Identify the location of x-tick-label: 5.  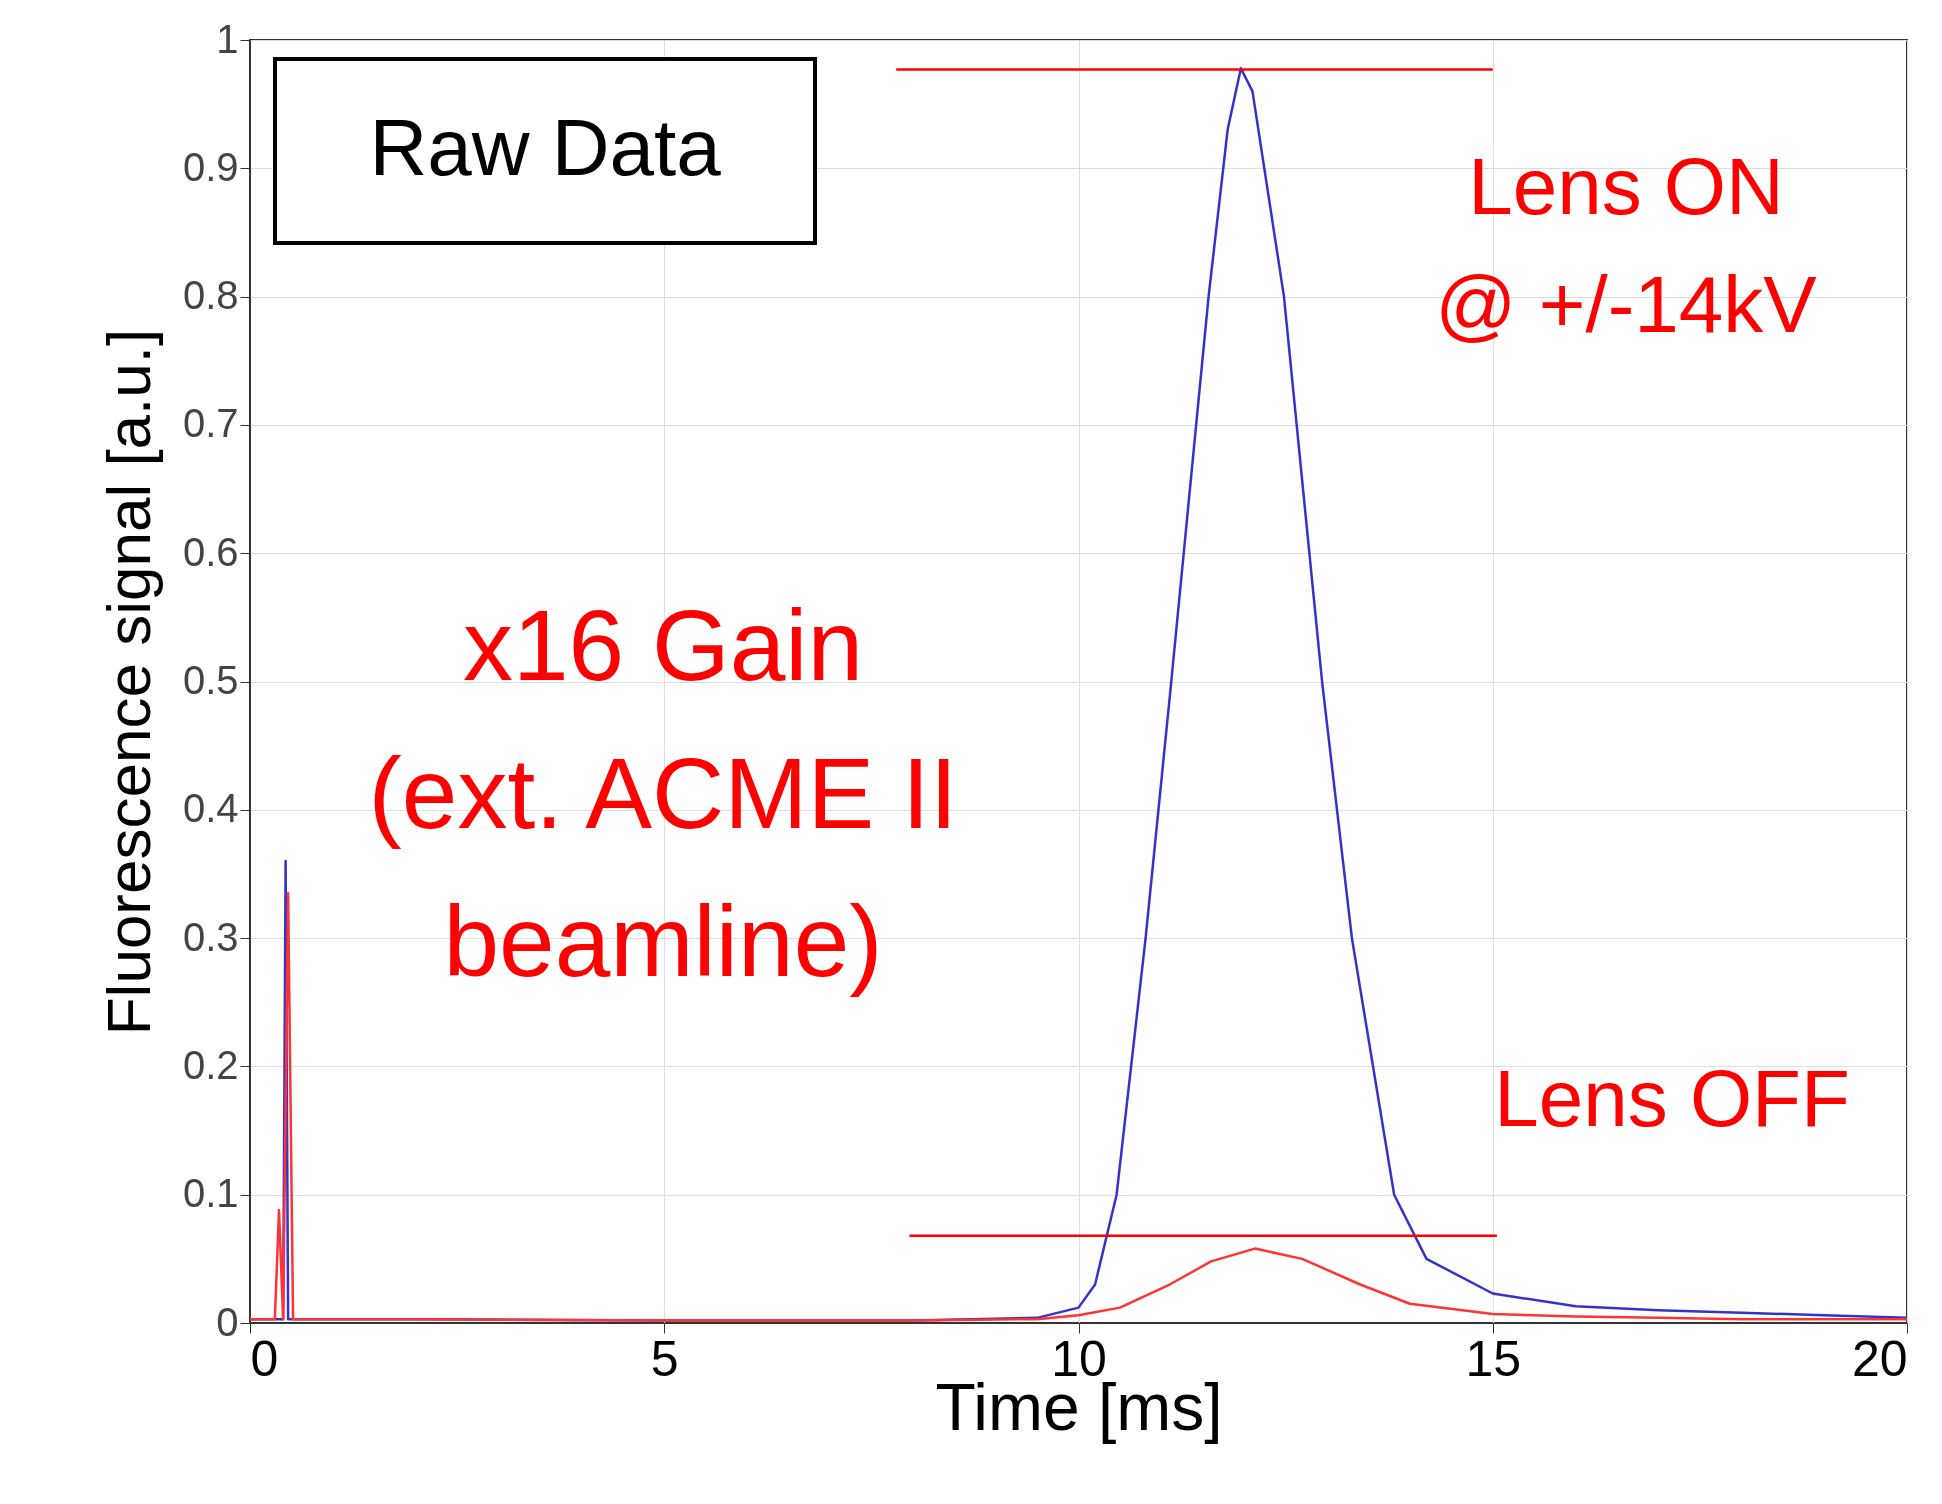
(664, 1358).